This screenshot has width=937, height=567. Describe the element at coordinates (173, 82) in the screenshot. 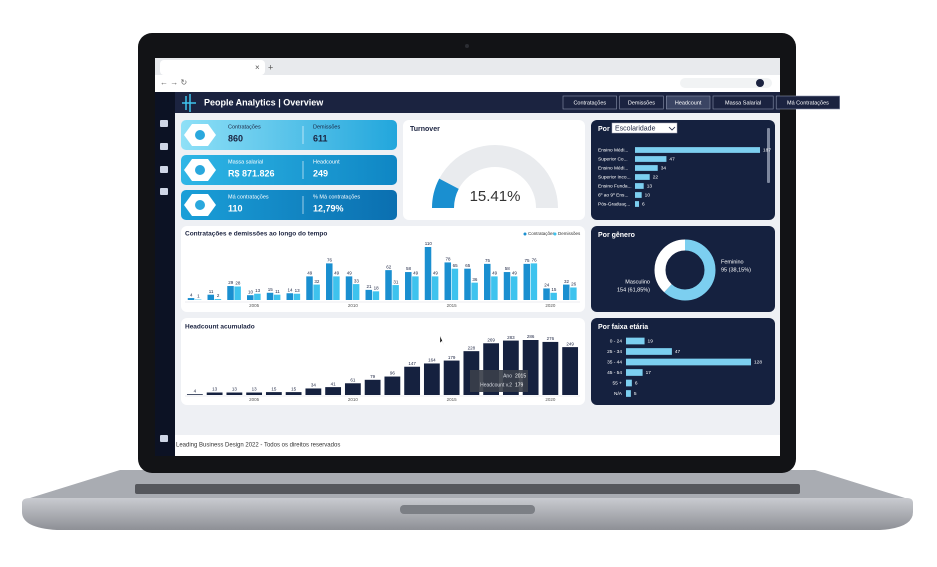

I see `nav-buttons: ← → ↻` at that location.